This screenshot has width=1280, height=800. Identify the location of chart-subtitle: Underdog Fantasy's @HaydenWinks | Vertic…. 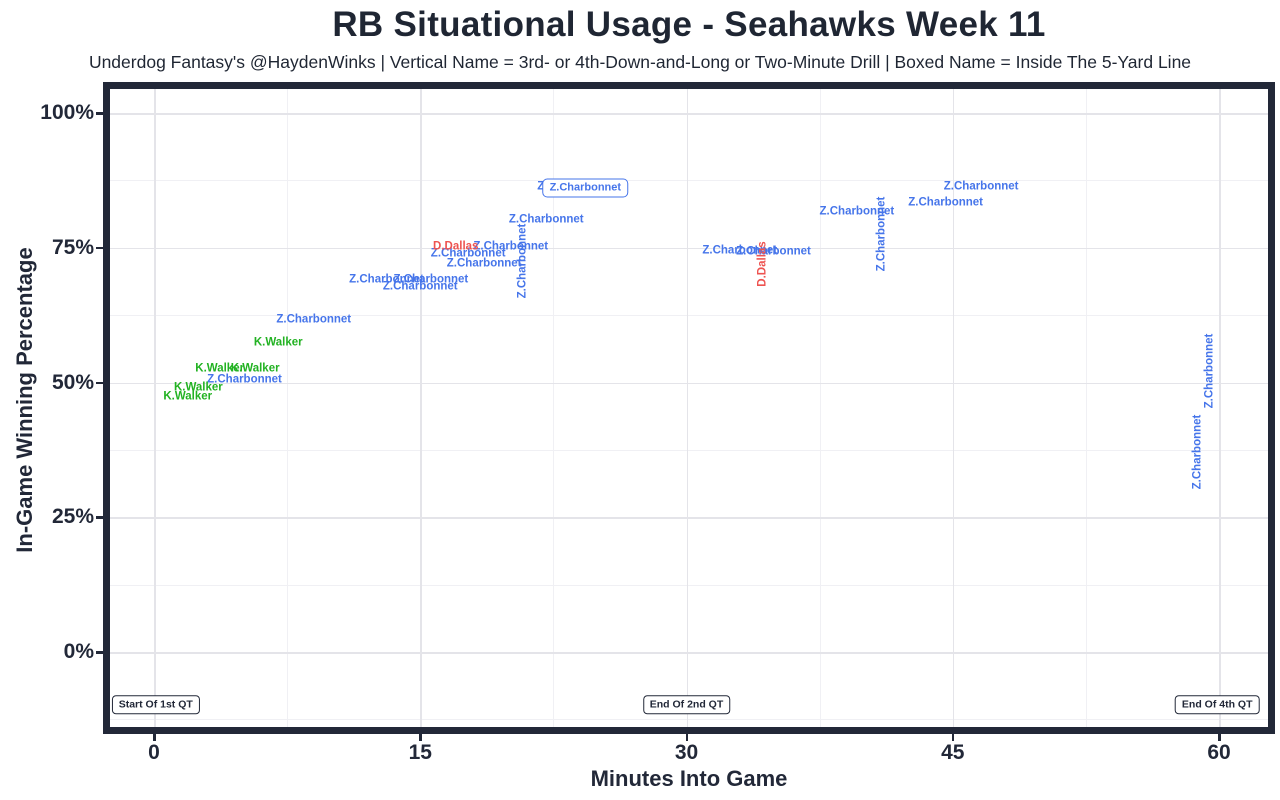
(640, 62).